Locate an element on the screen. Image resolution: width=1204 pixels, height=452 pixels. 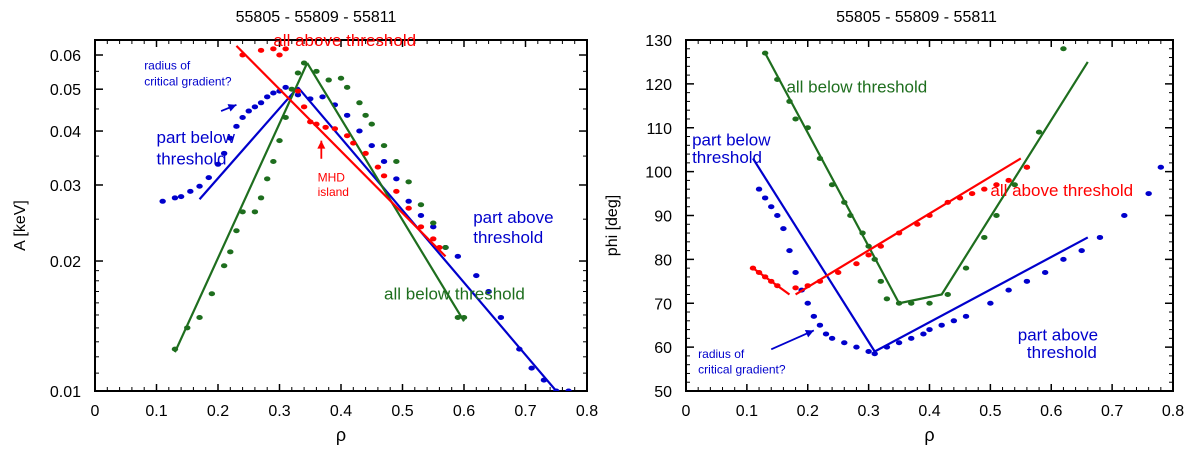
annotation-radius-of: radius of is located at coordinates (167, 66).